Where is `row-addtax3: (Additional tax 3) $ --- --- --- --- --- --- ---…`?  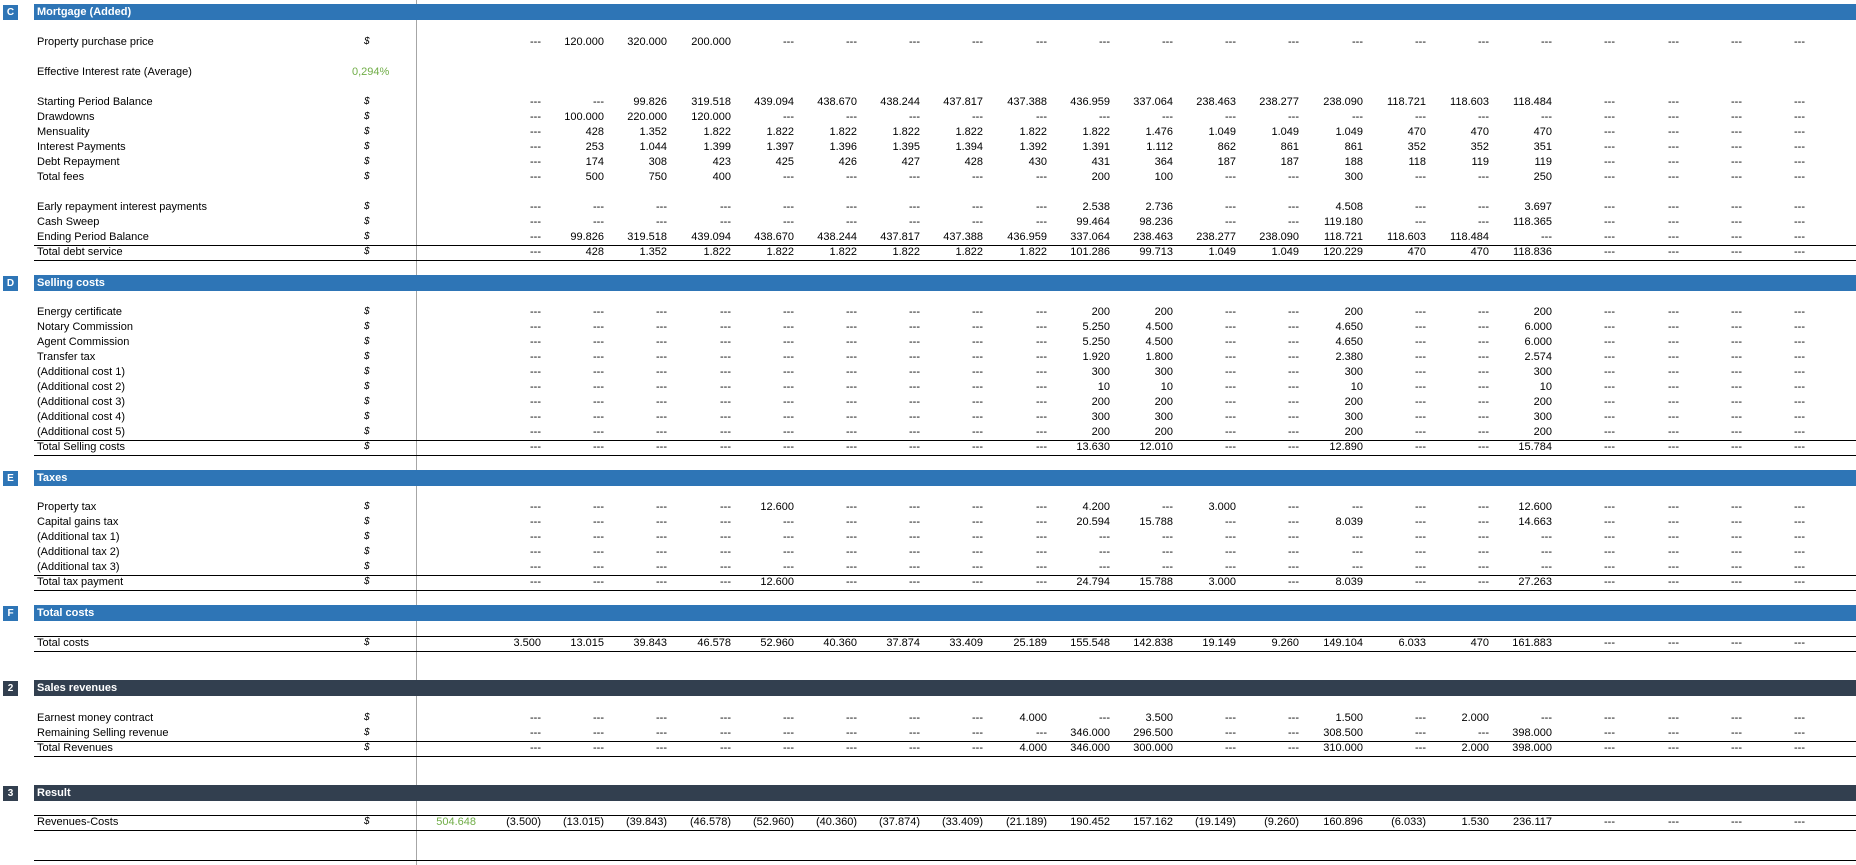 row-addtax3: (Additional tax 3) $ --- --- --- --- --- --- ---… is located at coordinates (928, 567).